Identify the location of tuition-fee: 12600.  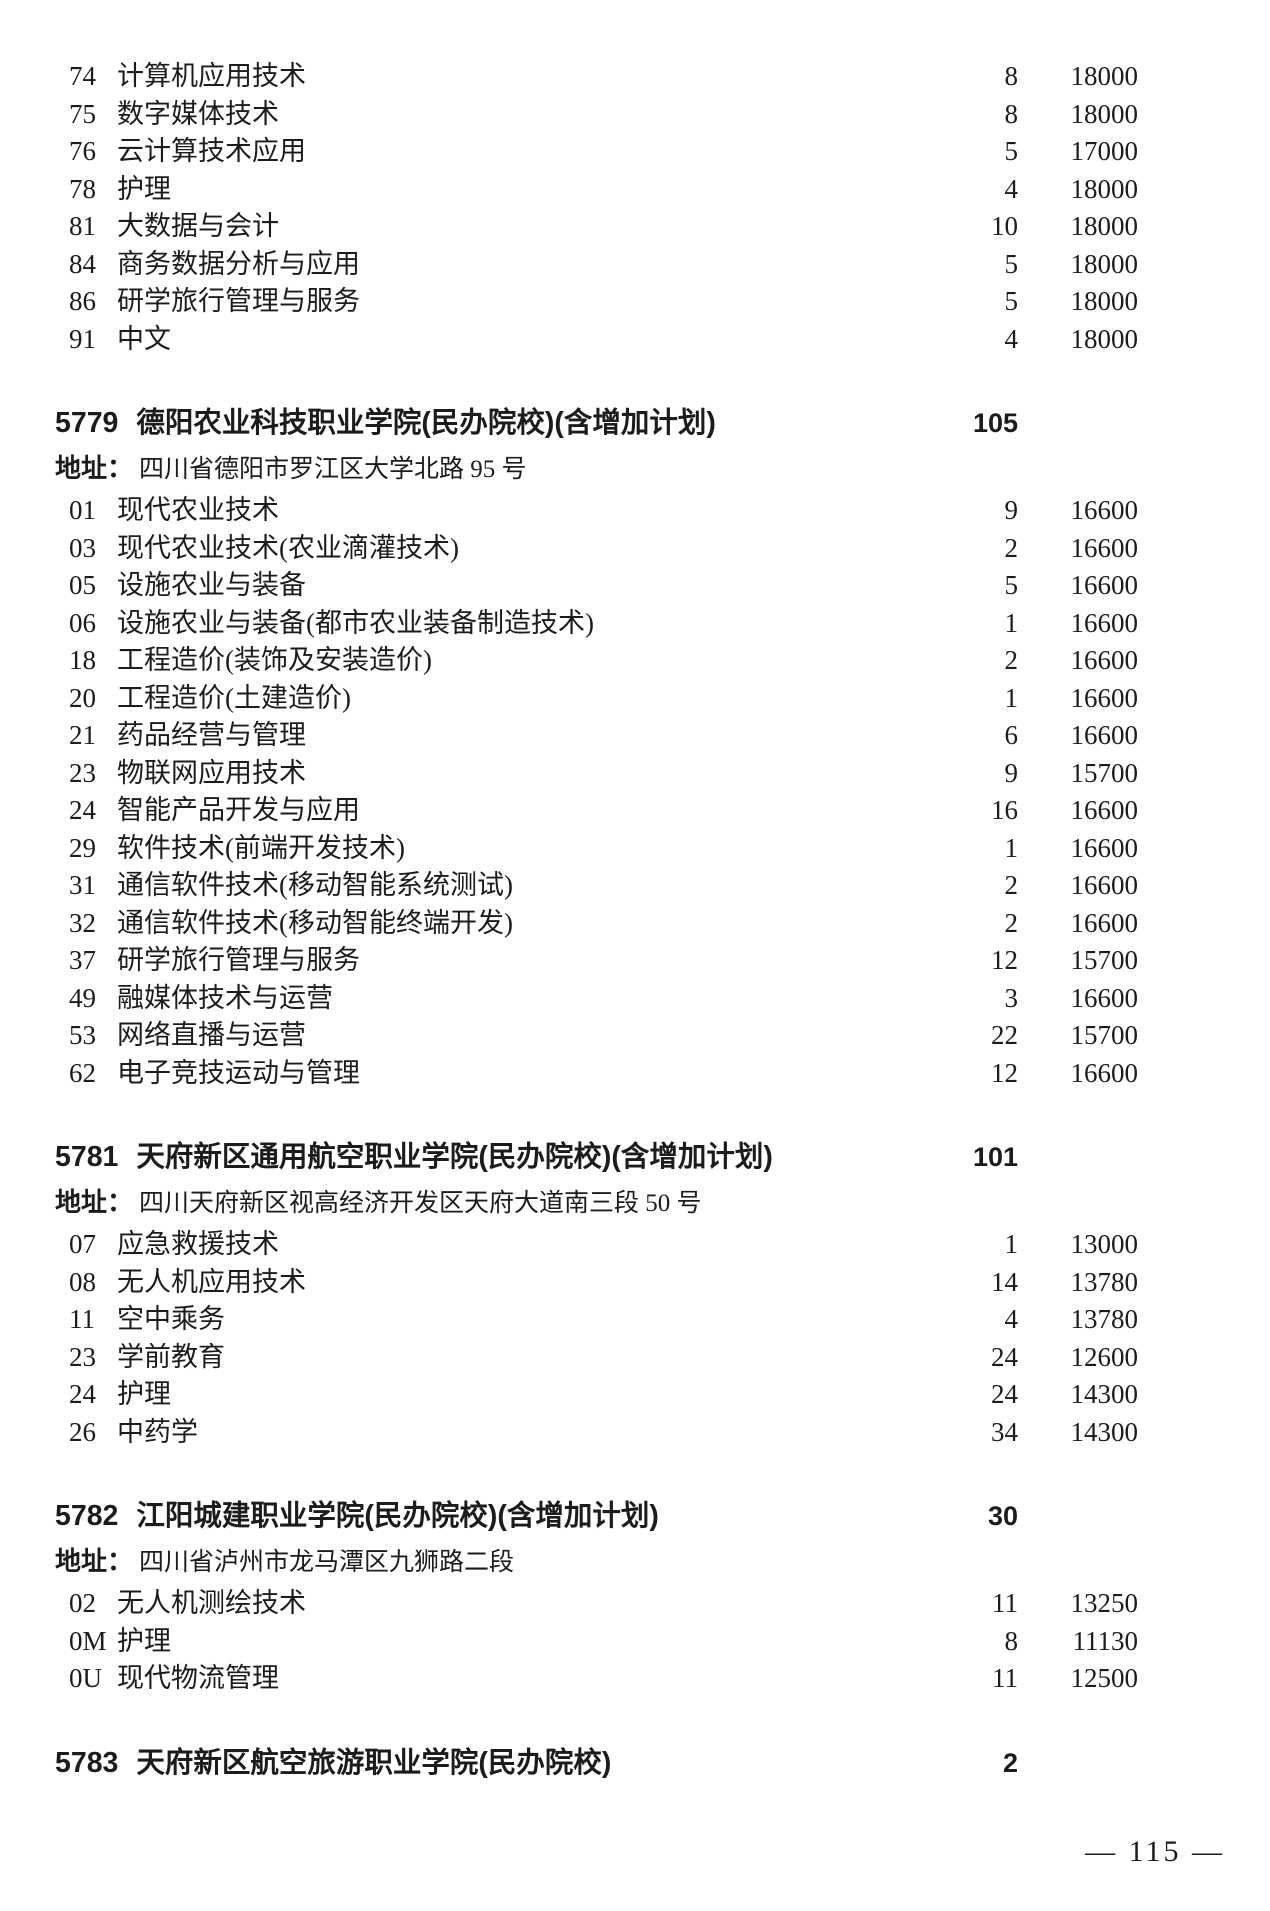
(1104, 1356).